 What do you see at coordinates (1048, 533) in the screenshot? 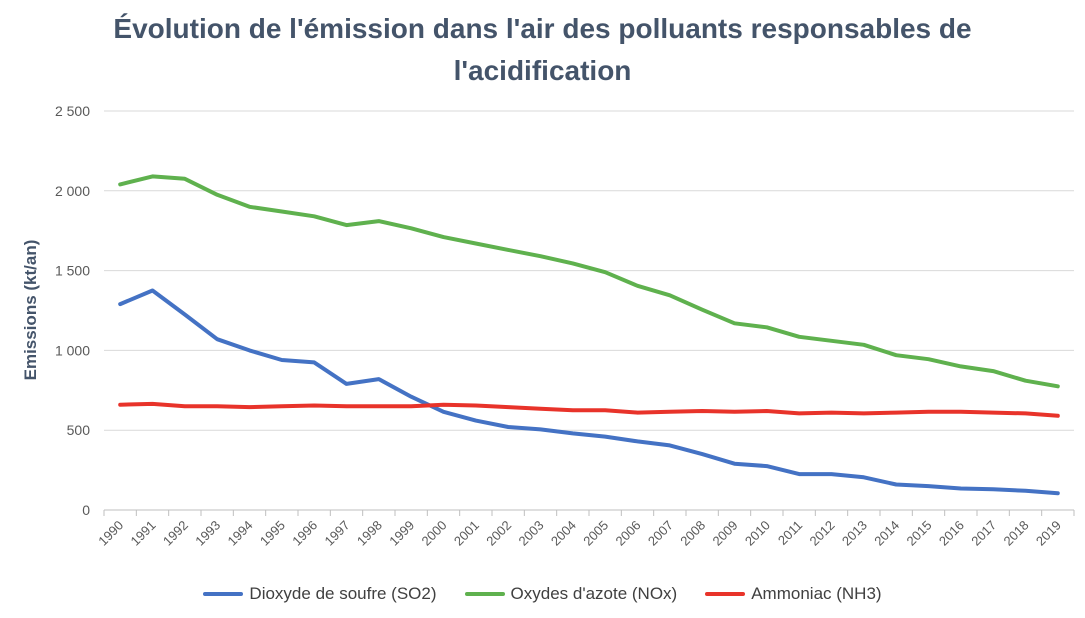
I see `x-tick-label: 2019` at bounding box center [1048, 533].